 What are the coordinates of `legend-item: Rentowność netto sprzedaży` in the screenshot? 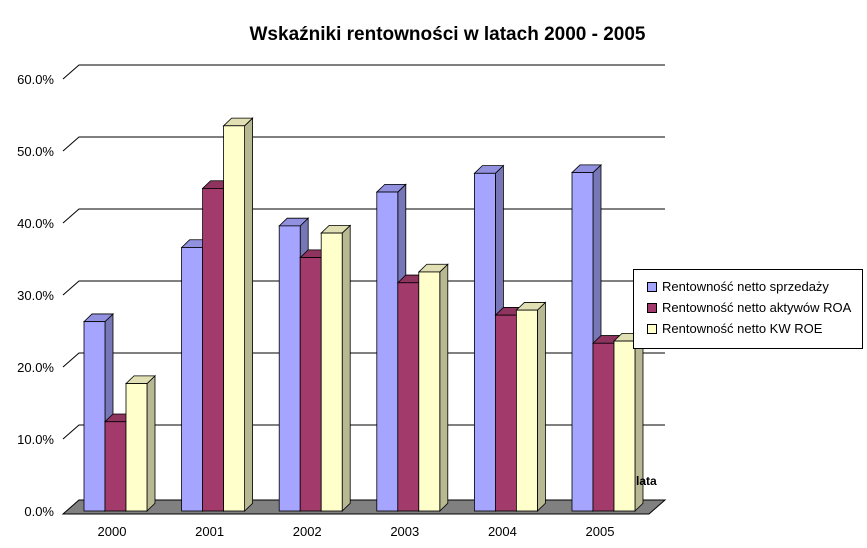 It's located at (754, 286).